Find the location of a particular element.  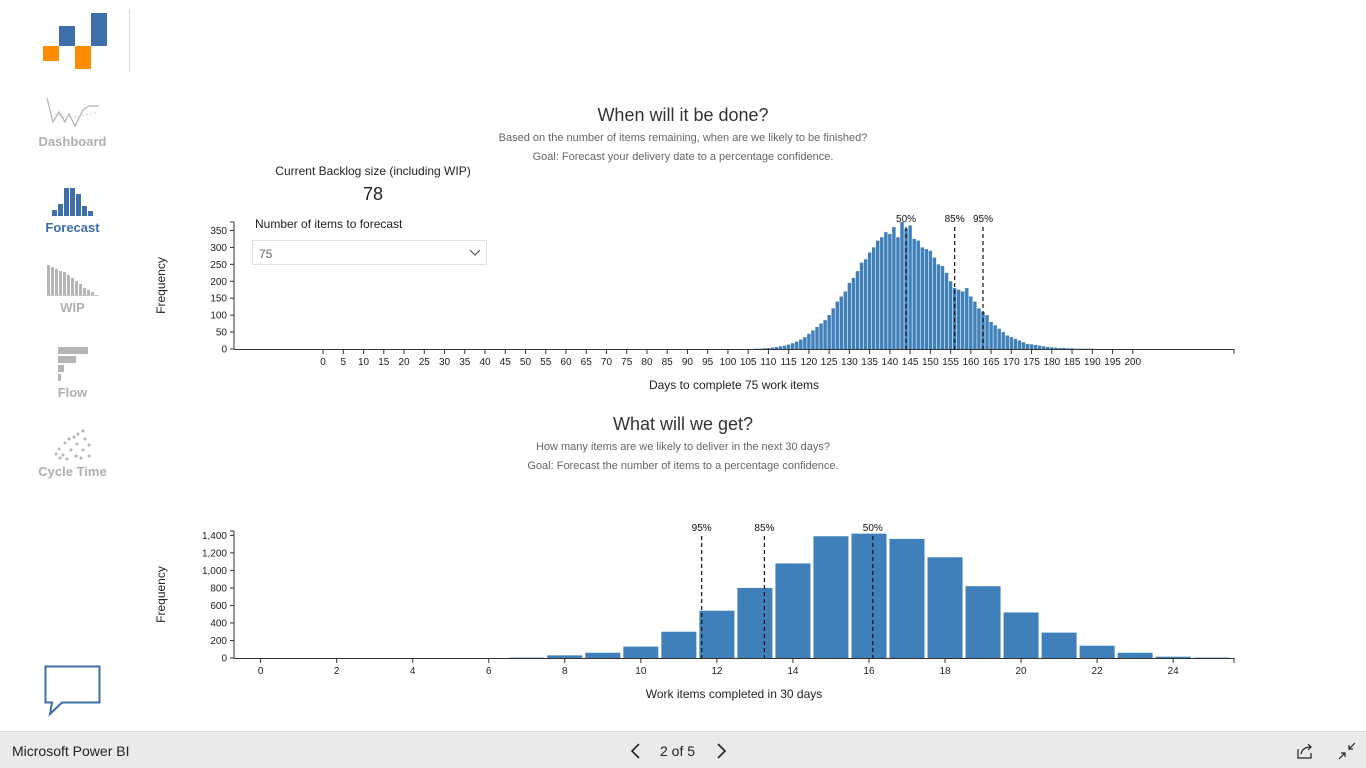

nav-wip-label: WIP is located at coordinates (72, 307).